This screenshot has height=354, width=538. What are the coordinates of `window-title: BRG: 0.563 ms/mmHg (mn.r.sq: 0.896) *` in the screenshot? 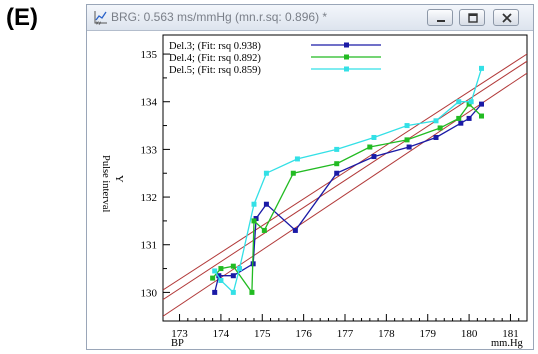 It's located at (219, 17).